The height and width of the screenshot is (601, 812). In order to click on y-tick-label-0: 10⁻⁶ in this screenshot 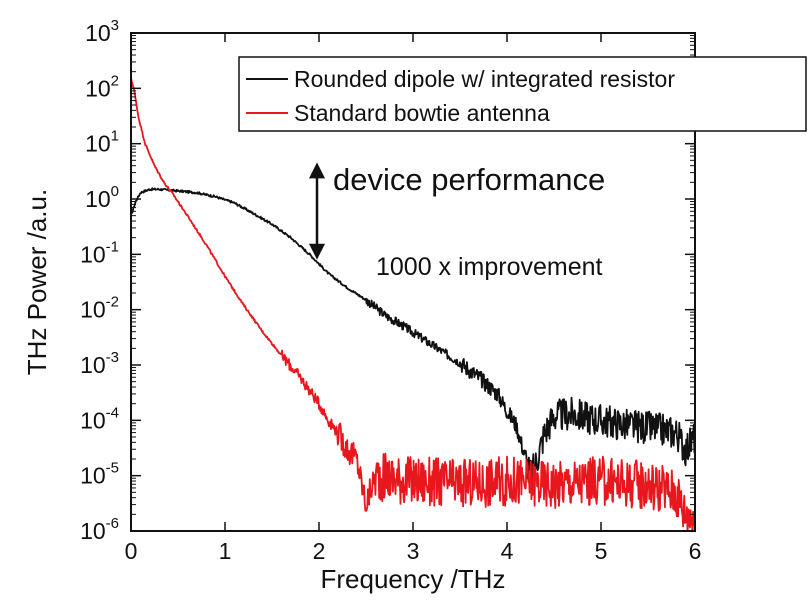, I will do `click(99, 529)`.